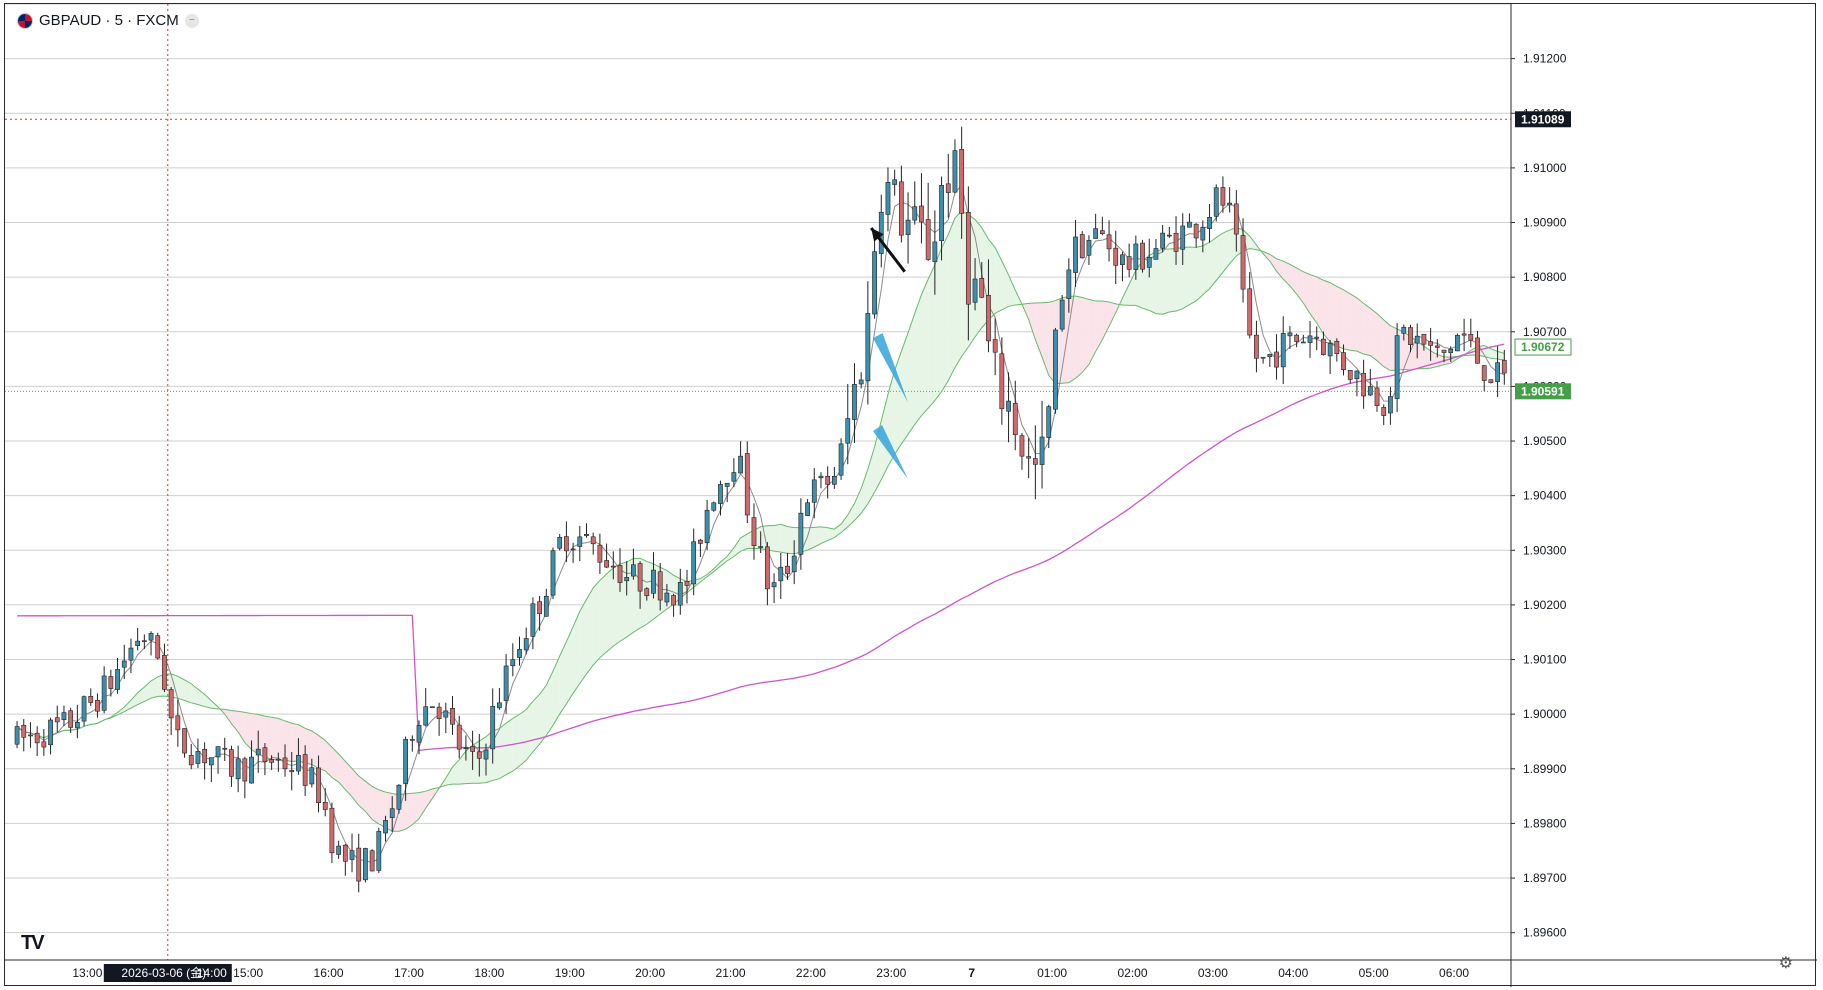  Describe the element at coordinates (1785, 963) in the screenshot. I see `settings-gear-icon: ⚙` at that location.